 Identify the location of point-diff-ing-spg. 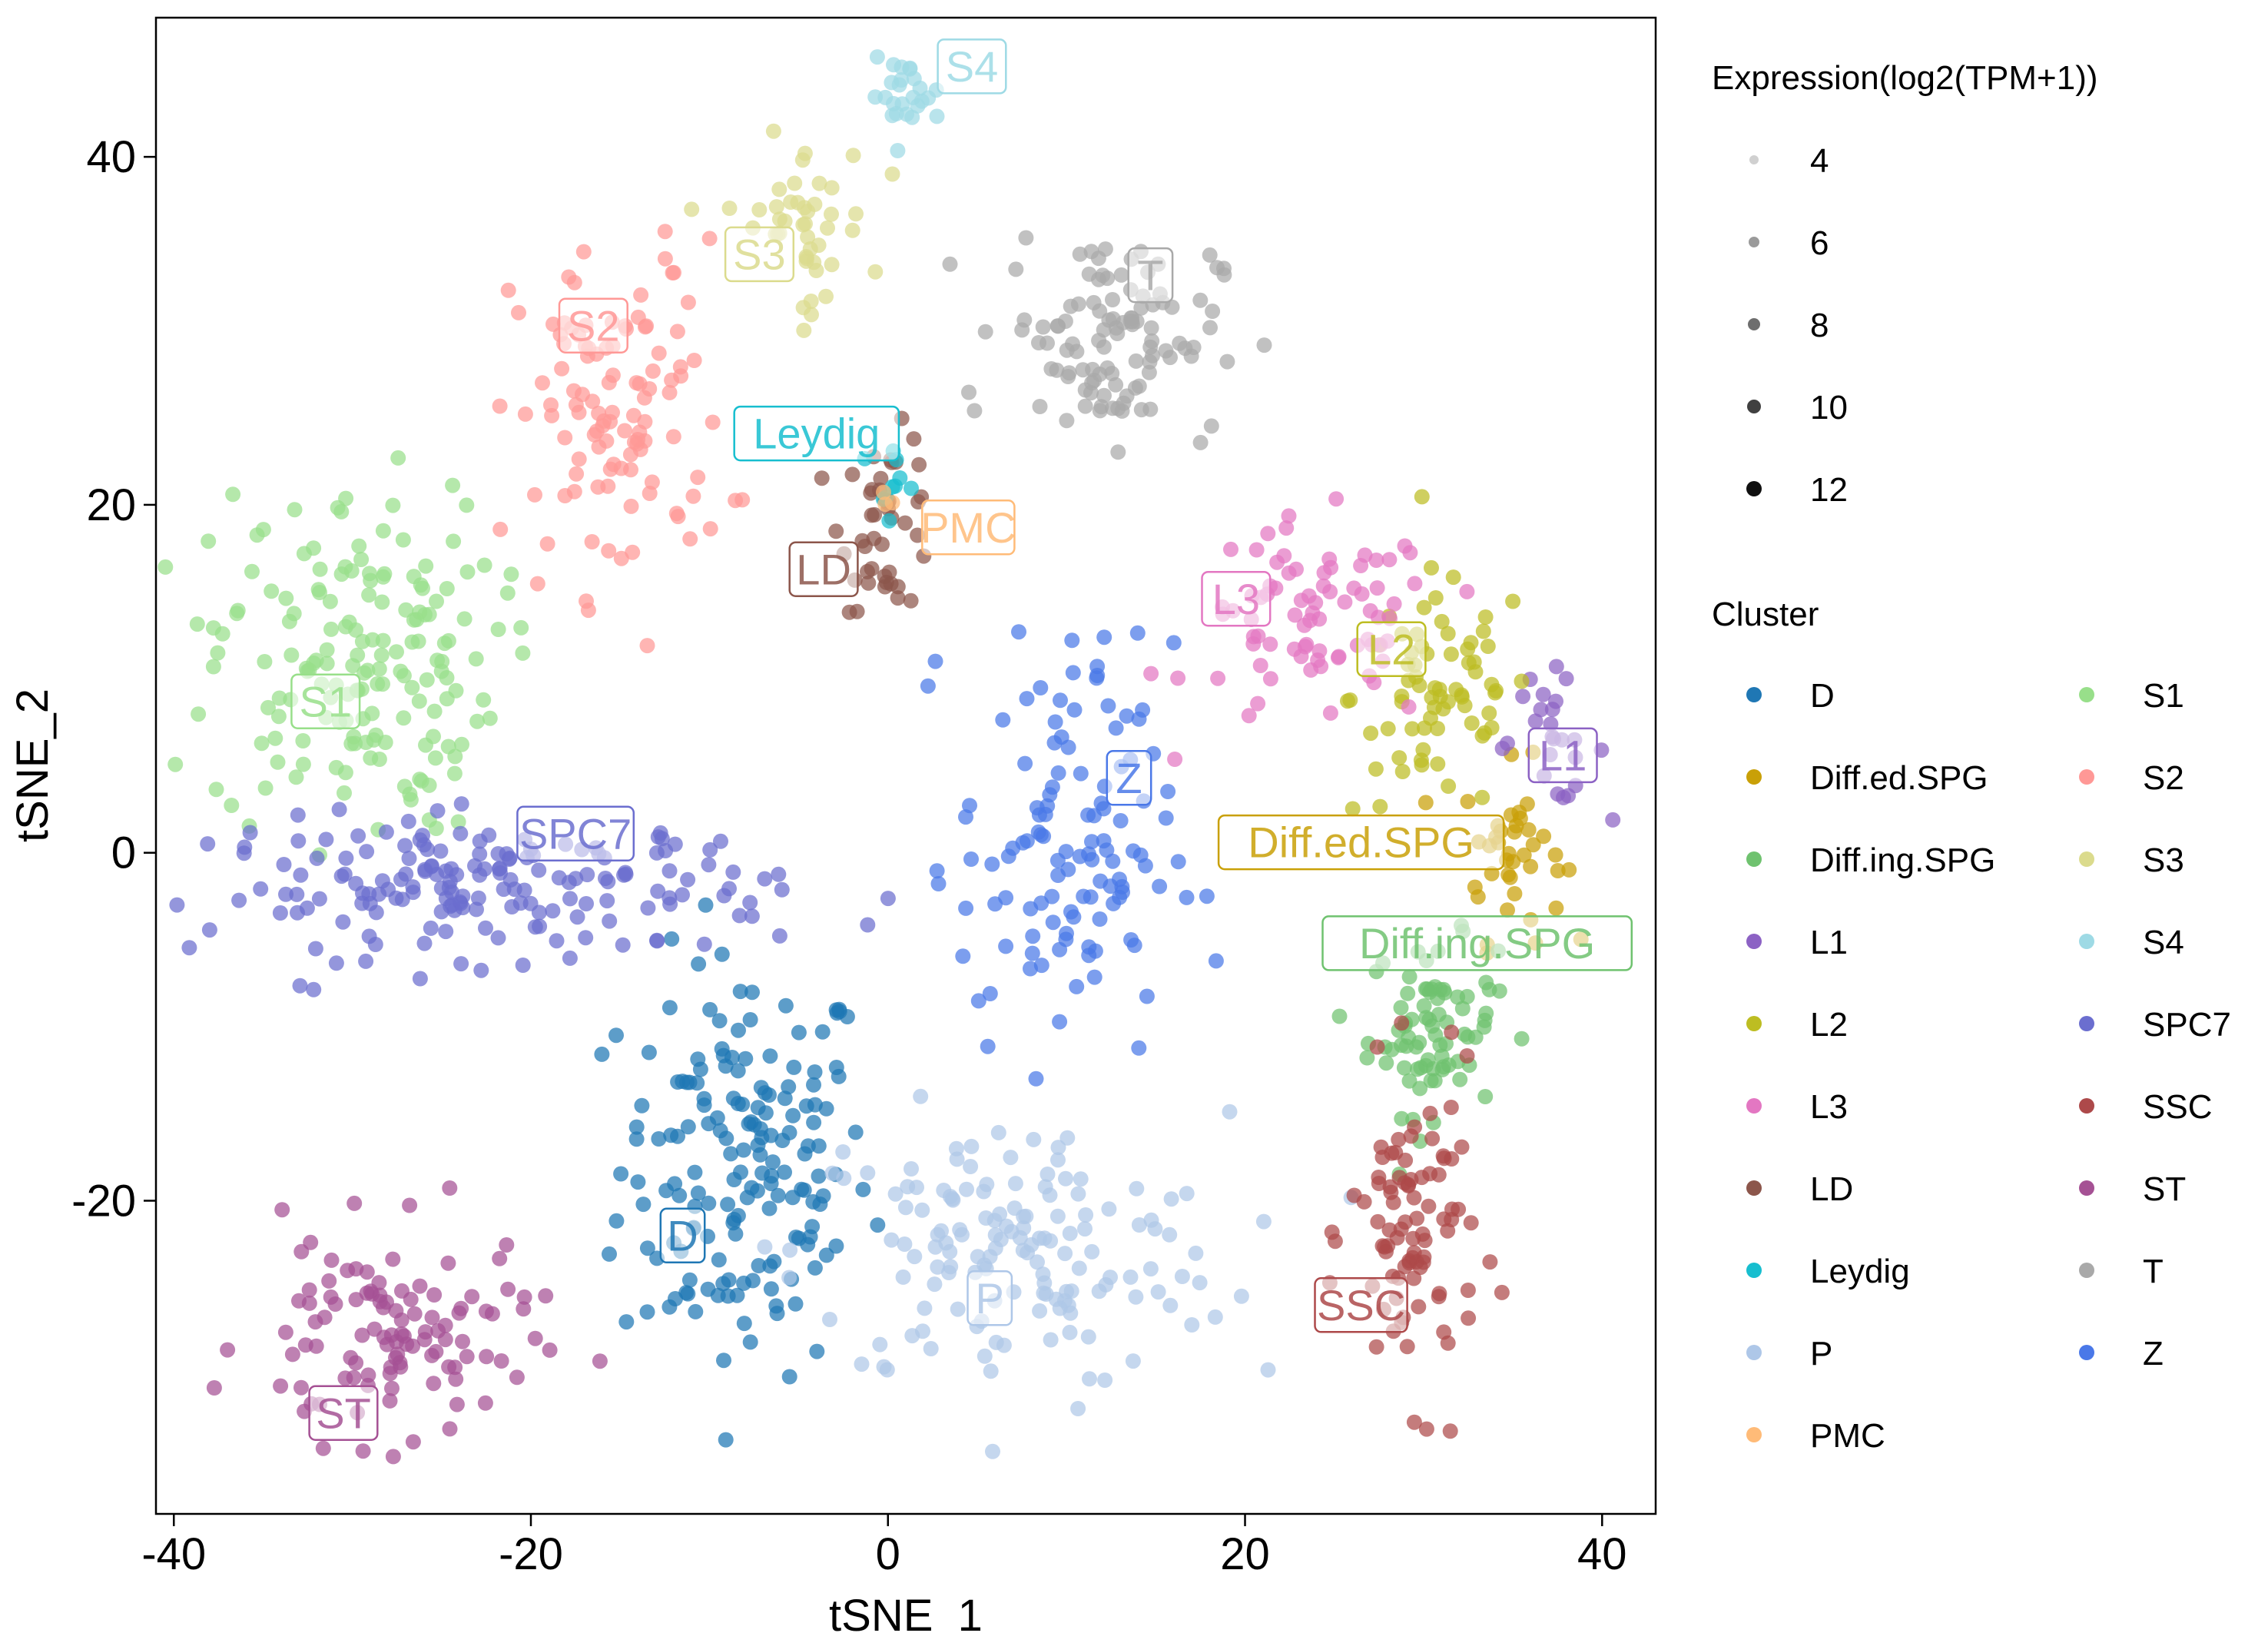
(1460, 1079).